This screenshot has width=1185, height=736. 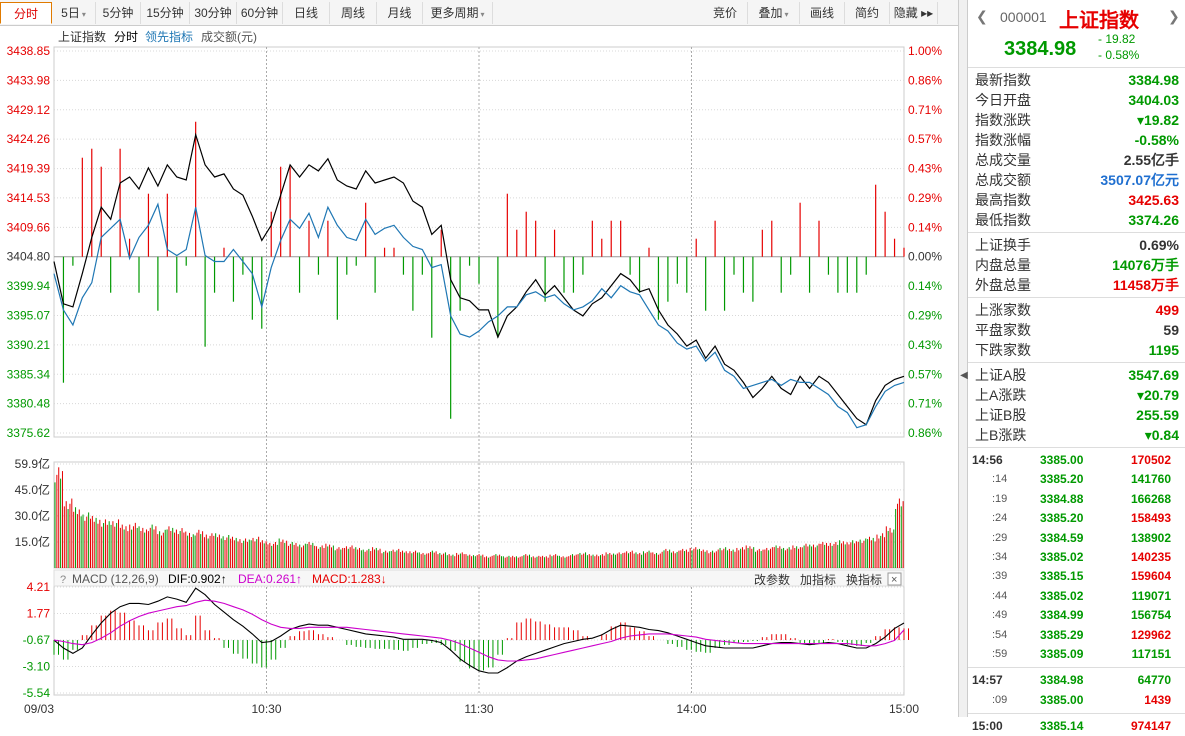 What do you see at coordinates (1076, 285) in the screenshot?
I see `stat-row: 外盘总量 11458万手` at bounding box center [1076, 285].